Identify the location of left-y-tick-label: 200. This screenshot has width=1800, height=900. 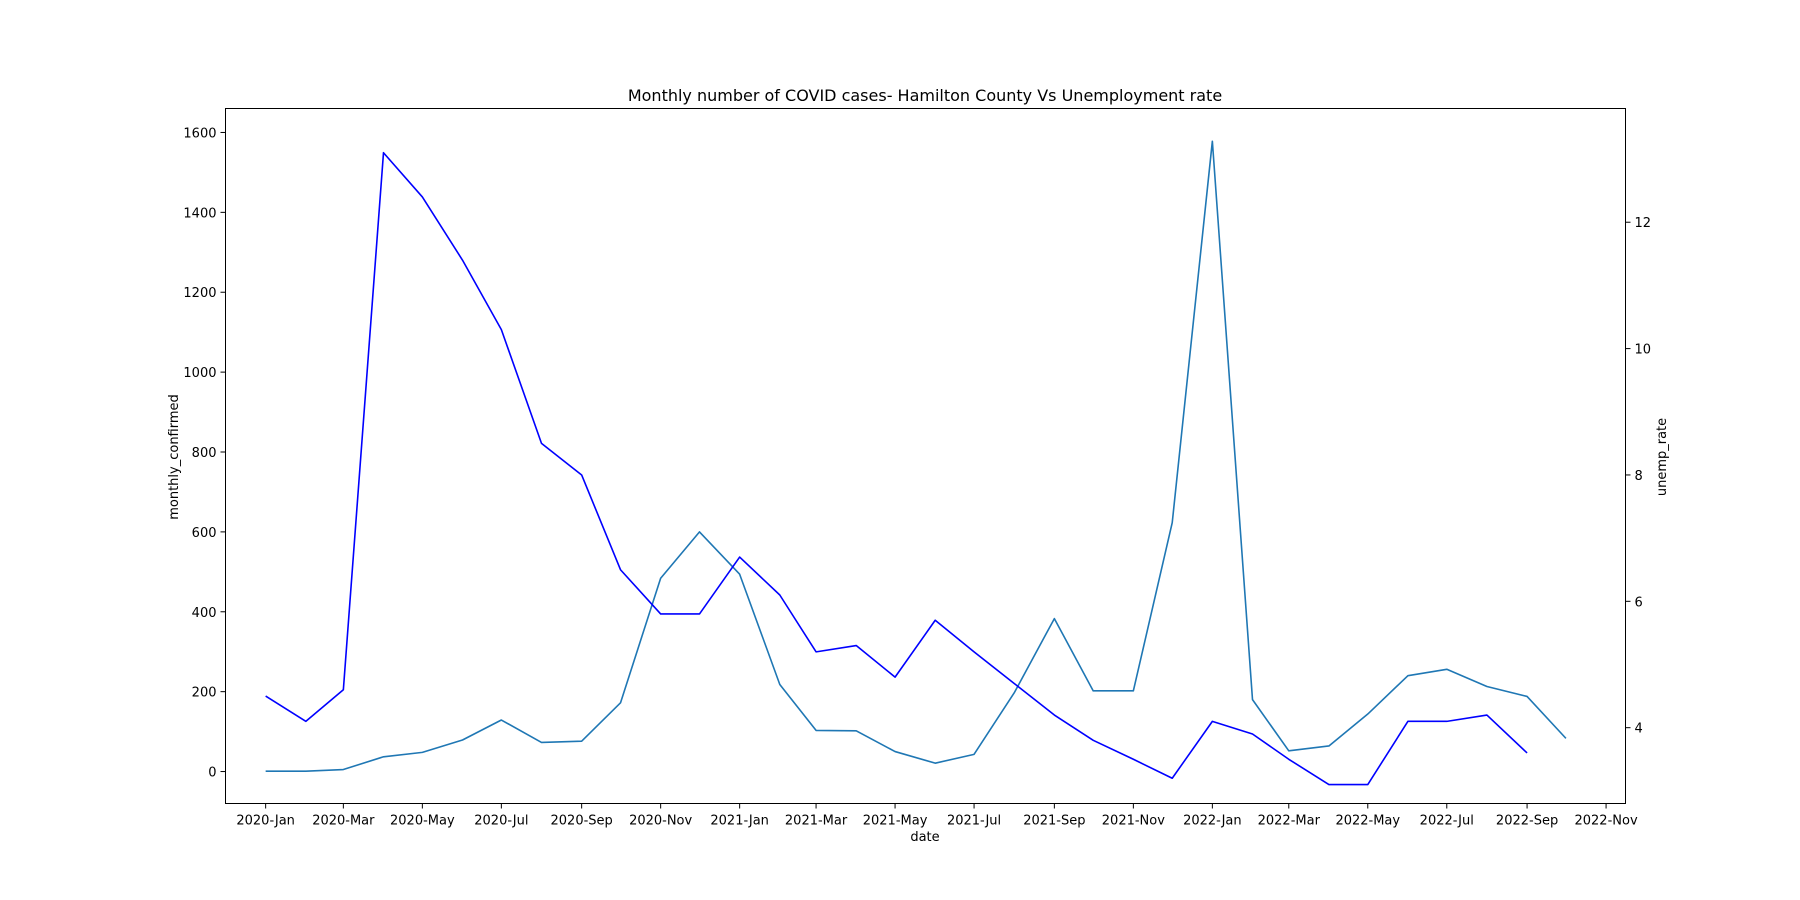
(204, 693).